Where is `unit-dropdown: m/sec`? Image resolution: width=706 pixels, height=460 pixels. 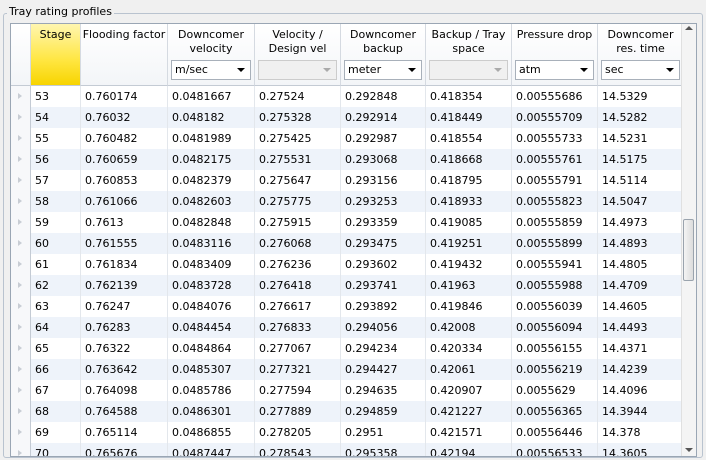 unit-dropdown: m/sec is located at coordinates (211, 70).